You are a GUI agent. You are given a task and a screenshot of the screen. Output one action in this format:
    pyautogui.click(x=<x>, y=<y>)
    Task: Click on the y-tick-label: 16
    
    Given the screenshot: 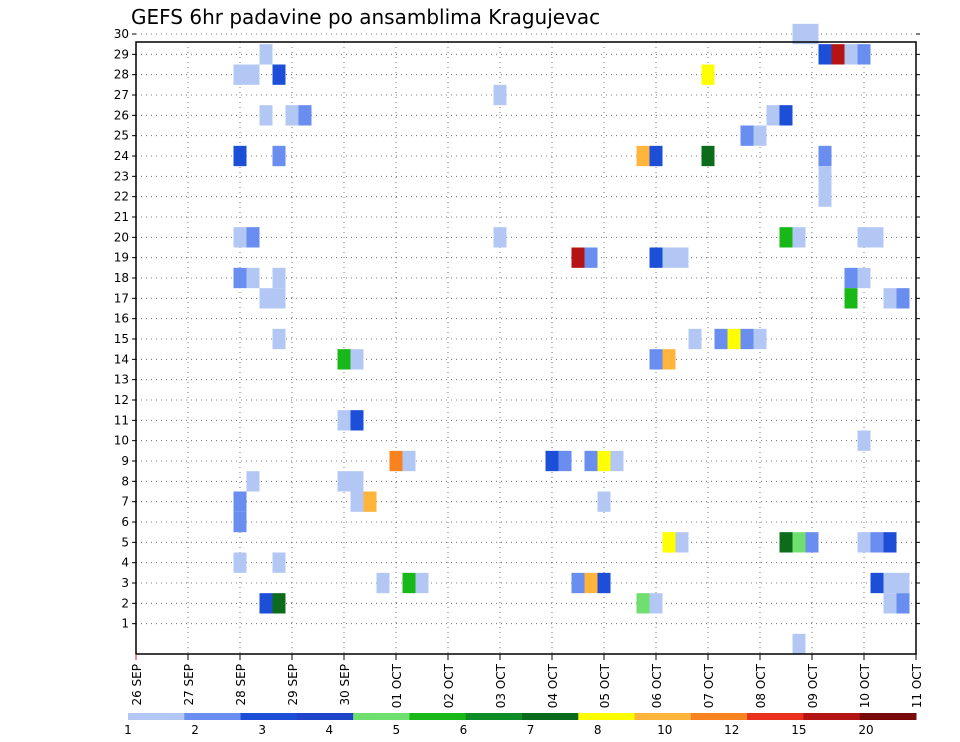 What is the action you would take?
    pyautogui.click(x=121, y=319)
    